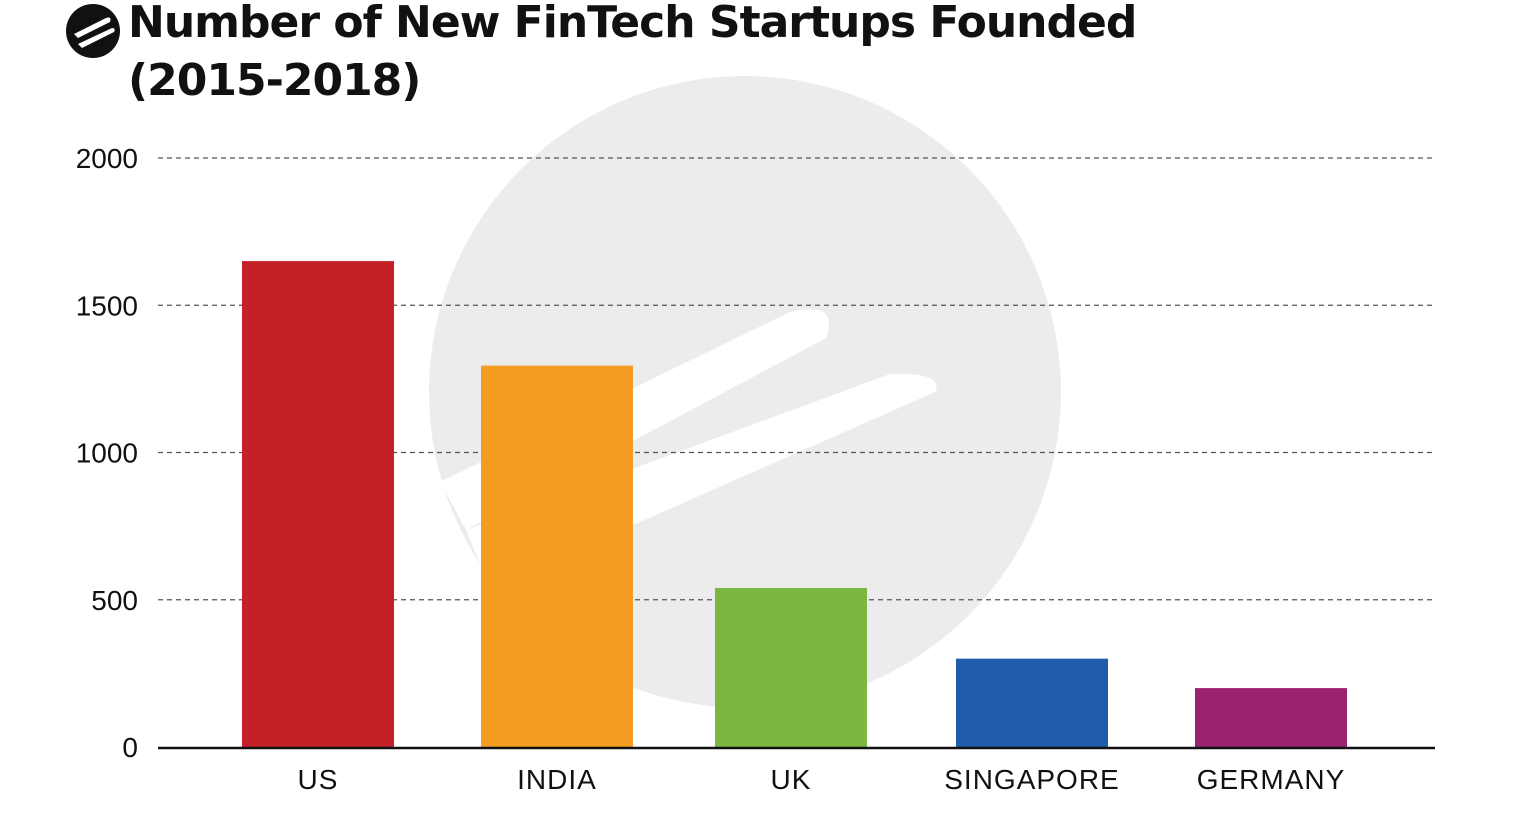 This screenshot has height=824, width=1522. What do you see at coordinates (632, 24) in the screenshot?
I see `chart-title: Number of New FinTech Startups Founded` at bounding box center [632, 24].